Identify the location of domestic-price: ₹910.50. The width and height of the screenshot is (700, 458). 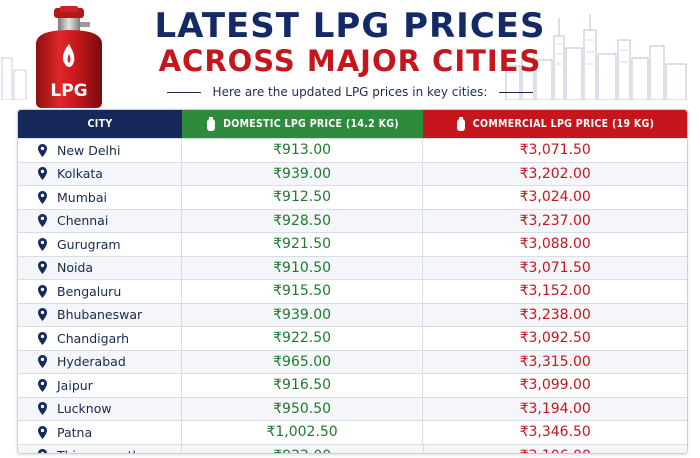
(303, 267).